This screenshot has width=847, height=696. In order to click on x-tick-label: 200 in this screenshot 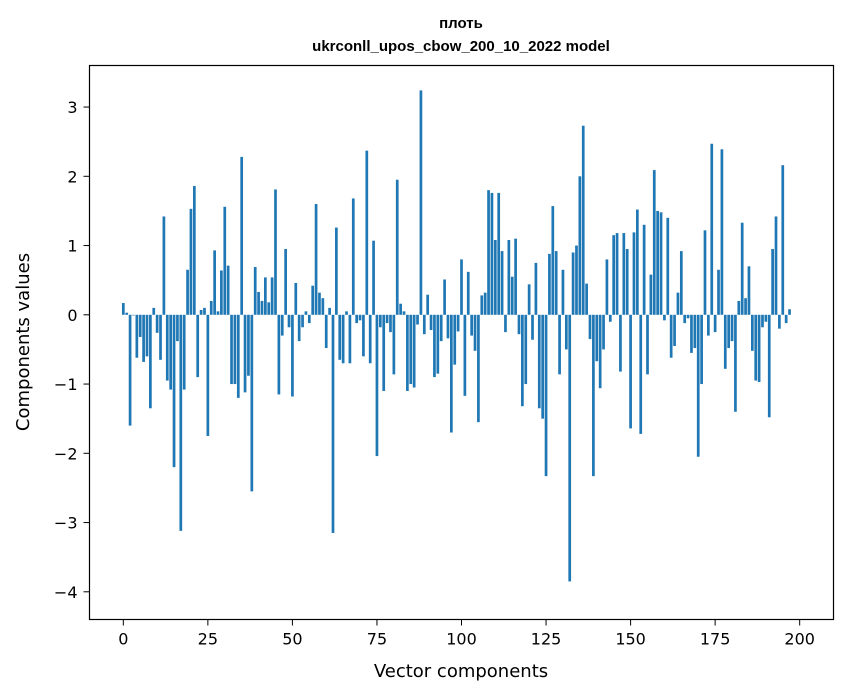, I will do `click(799, 639)`.